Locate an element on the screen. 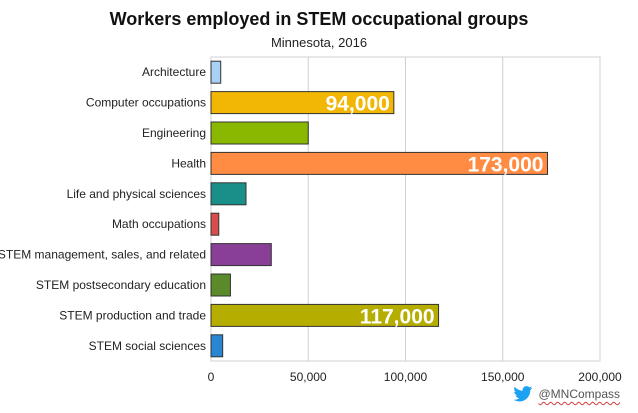 The width and height of the screenshot is (638, 413). twitter-bird-icon is located at coordinates (523, 394).